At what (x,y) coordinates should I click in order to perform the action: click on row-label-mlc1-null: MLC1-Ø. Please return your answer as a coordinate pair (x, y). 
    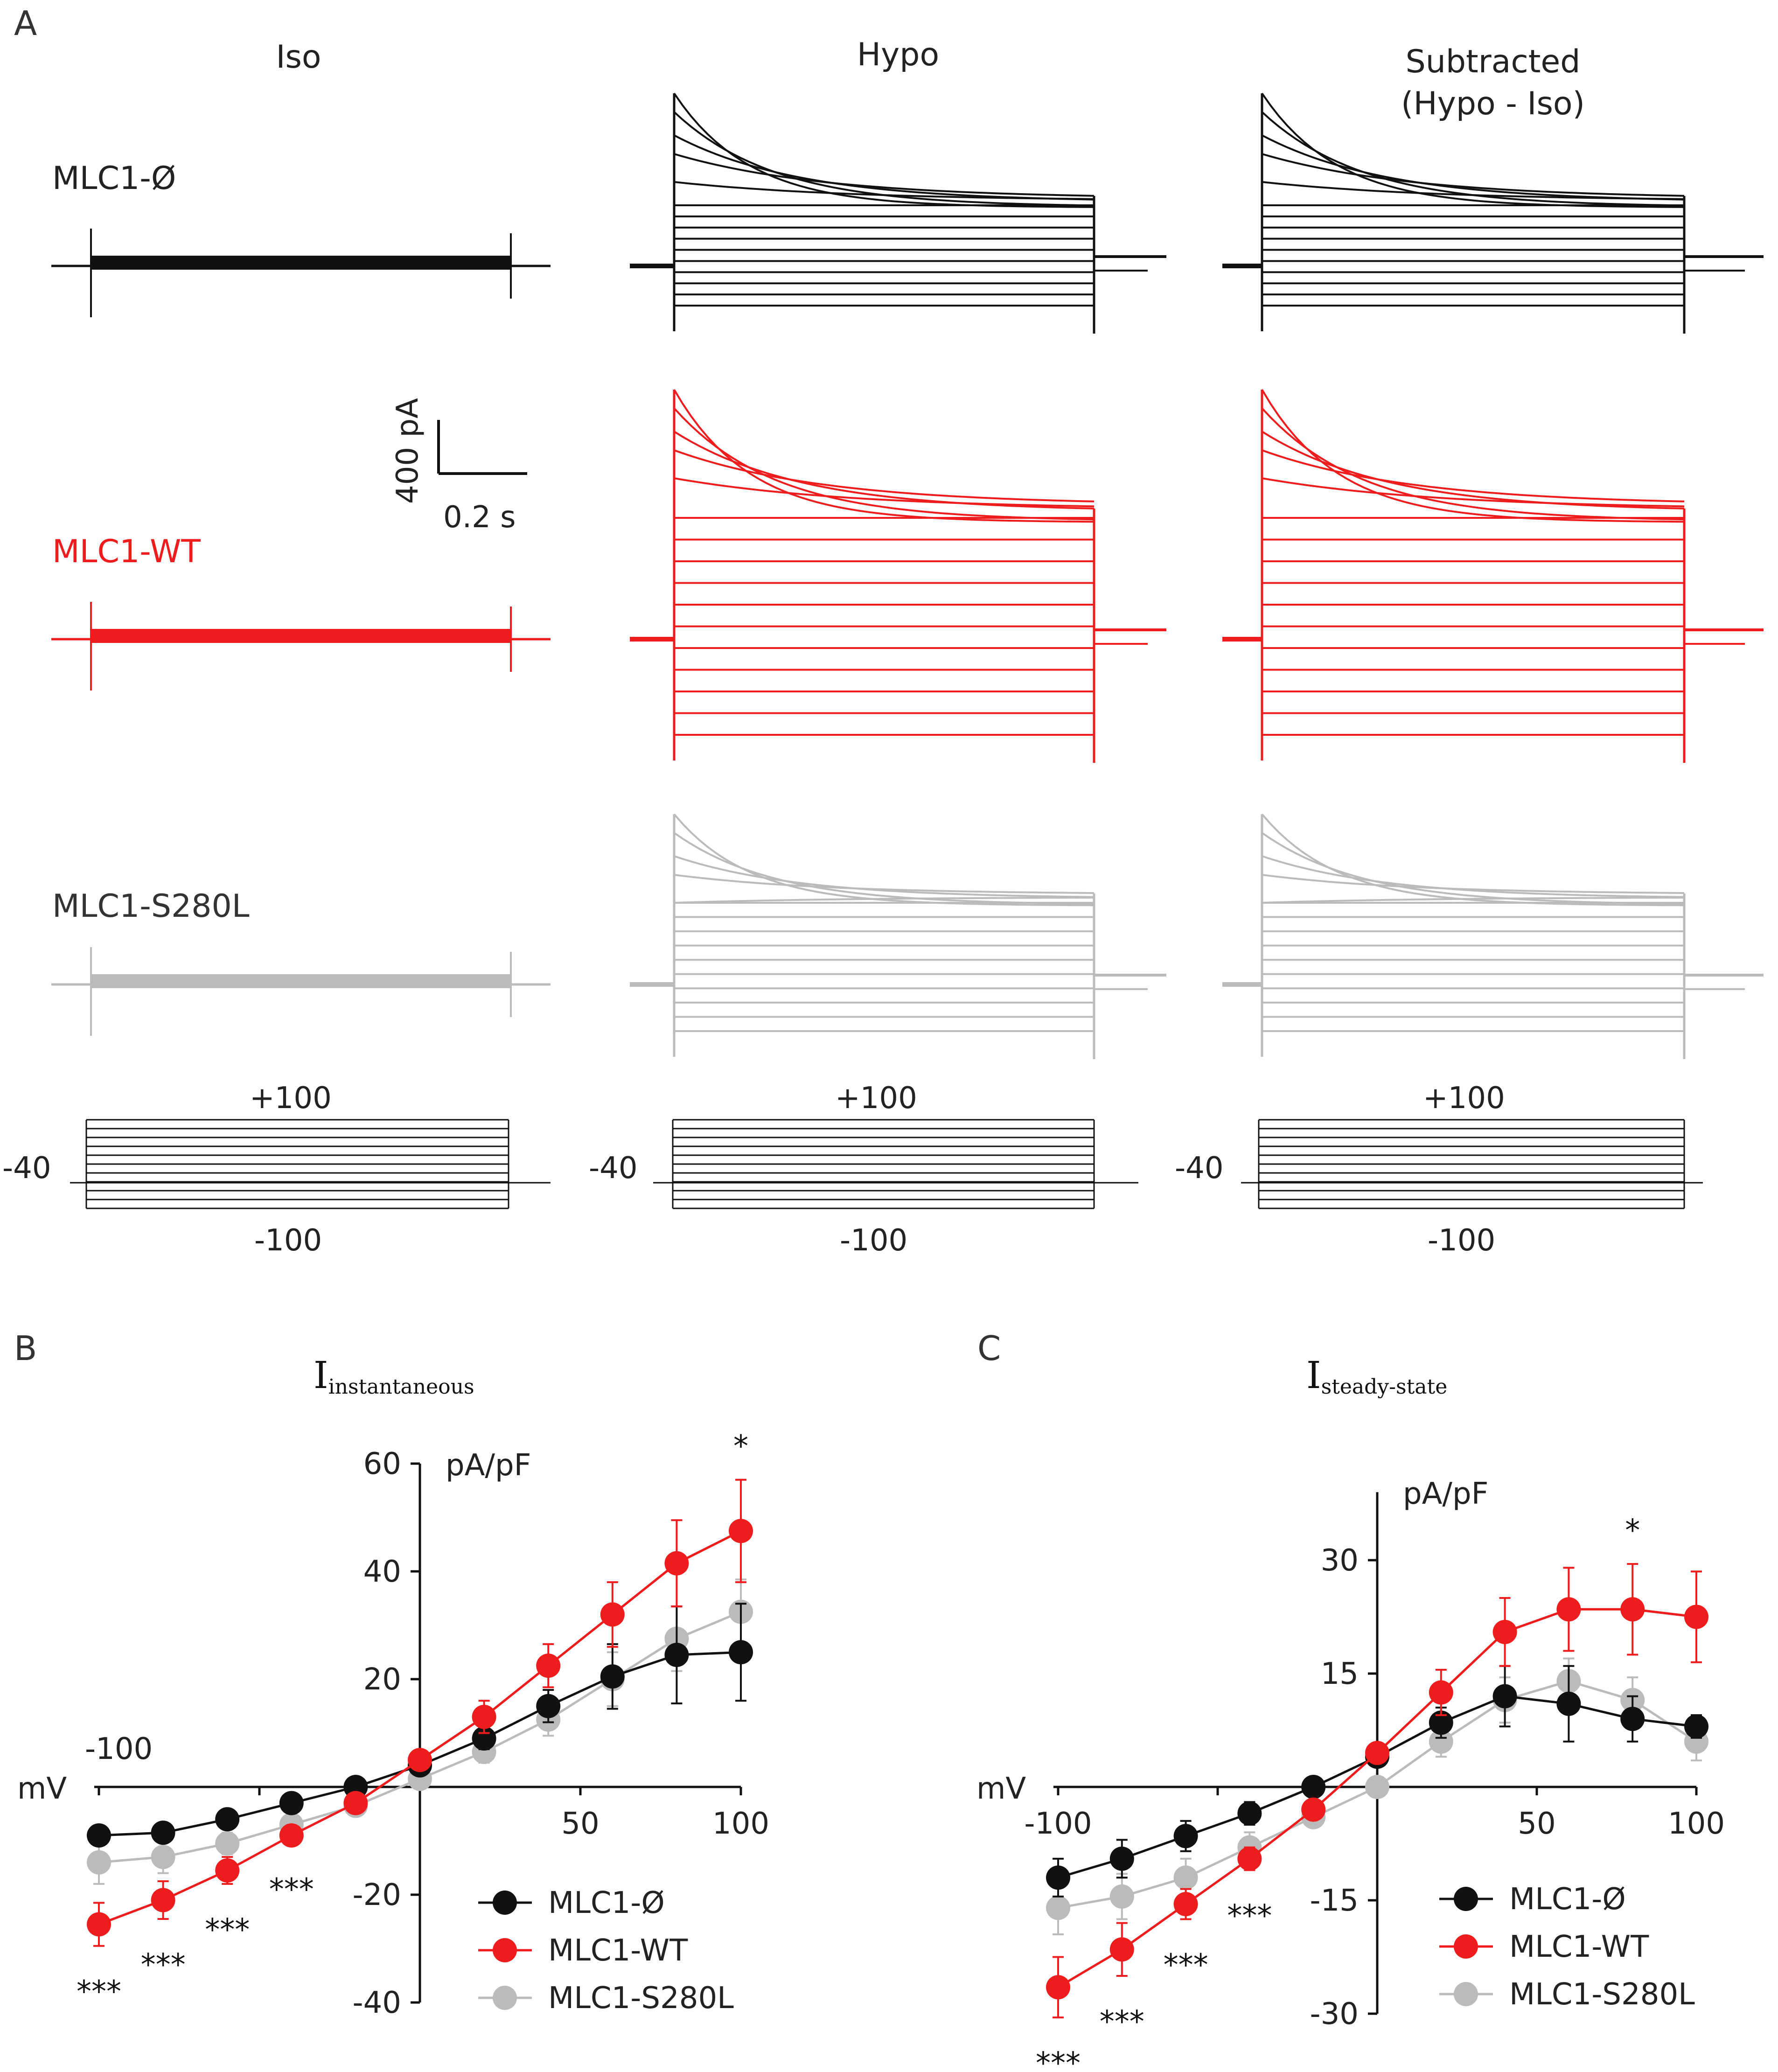
    Looking at the image, I should click on (114, 178).